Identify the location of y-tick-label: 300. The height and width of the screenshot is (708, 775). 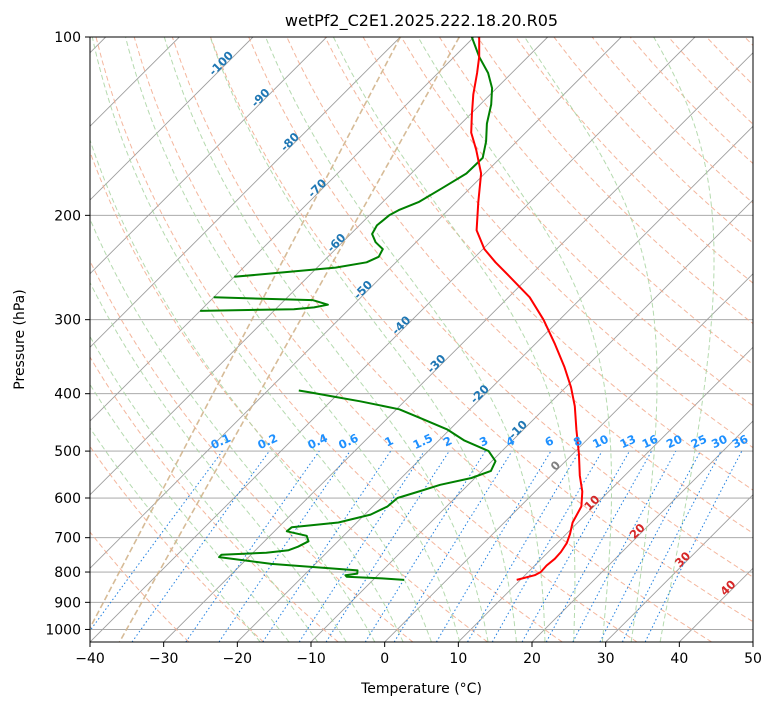
(67, 321).